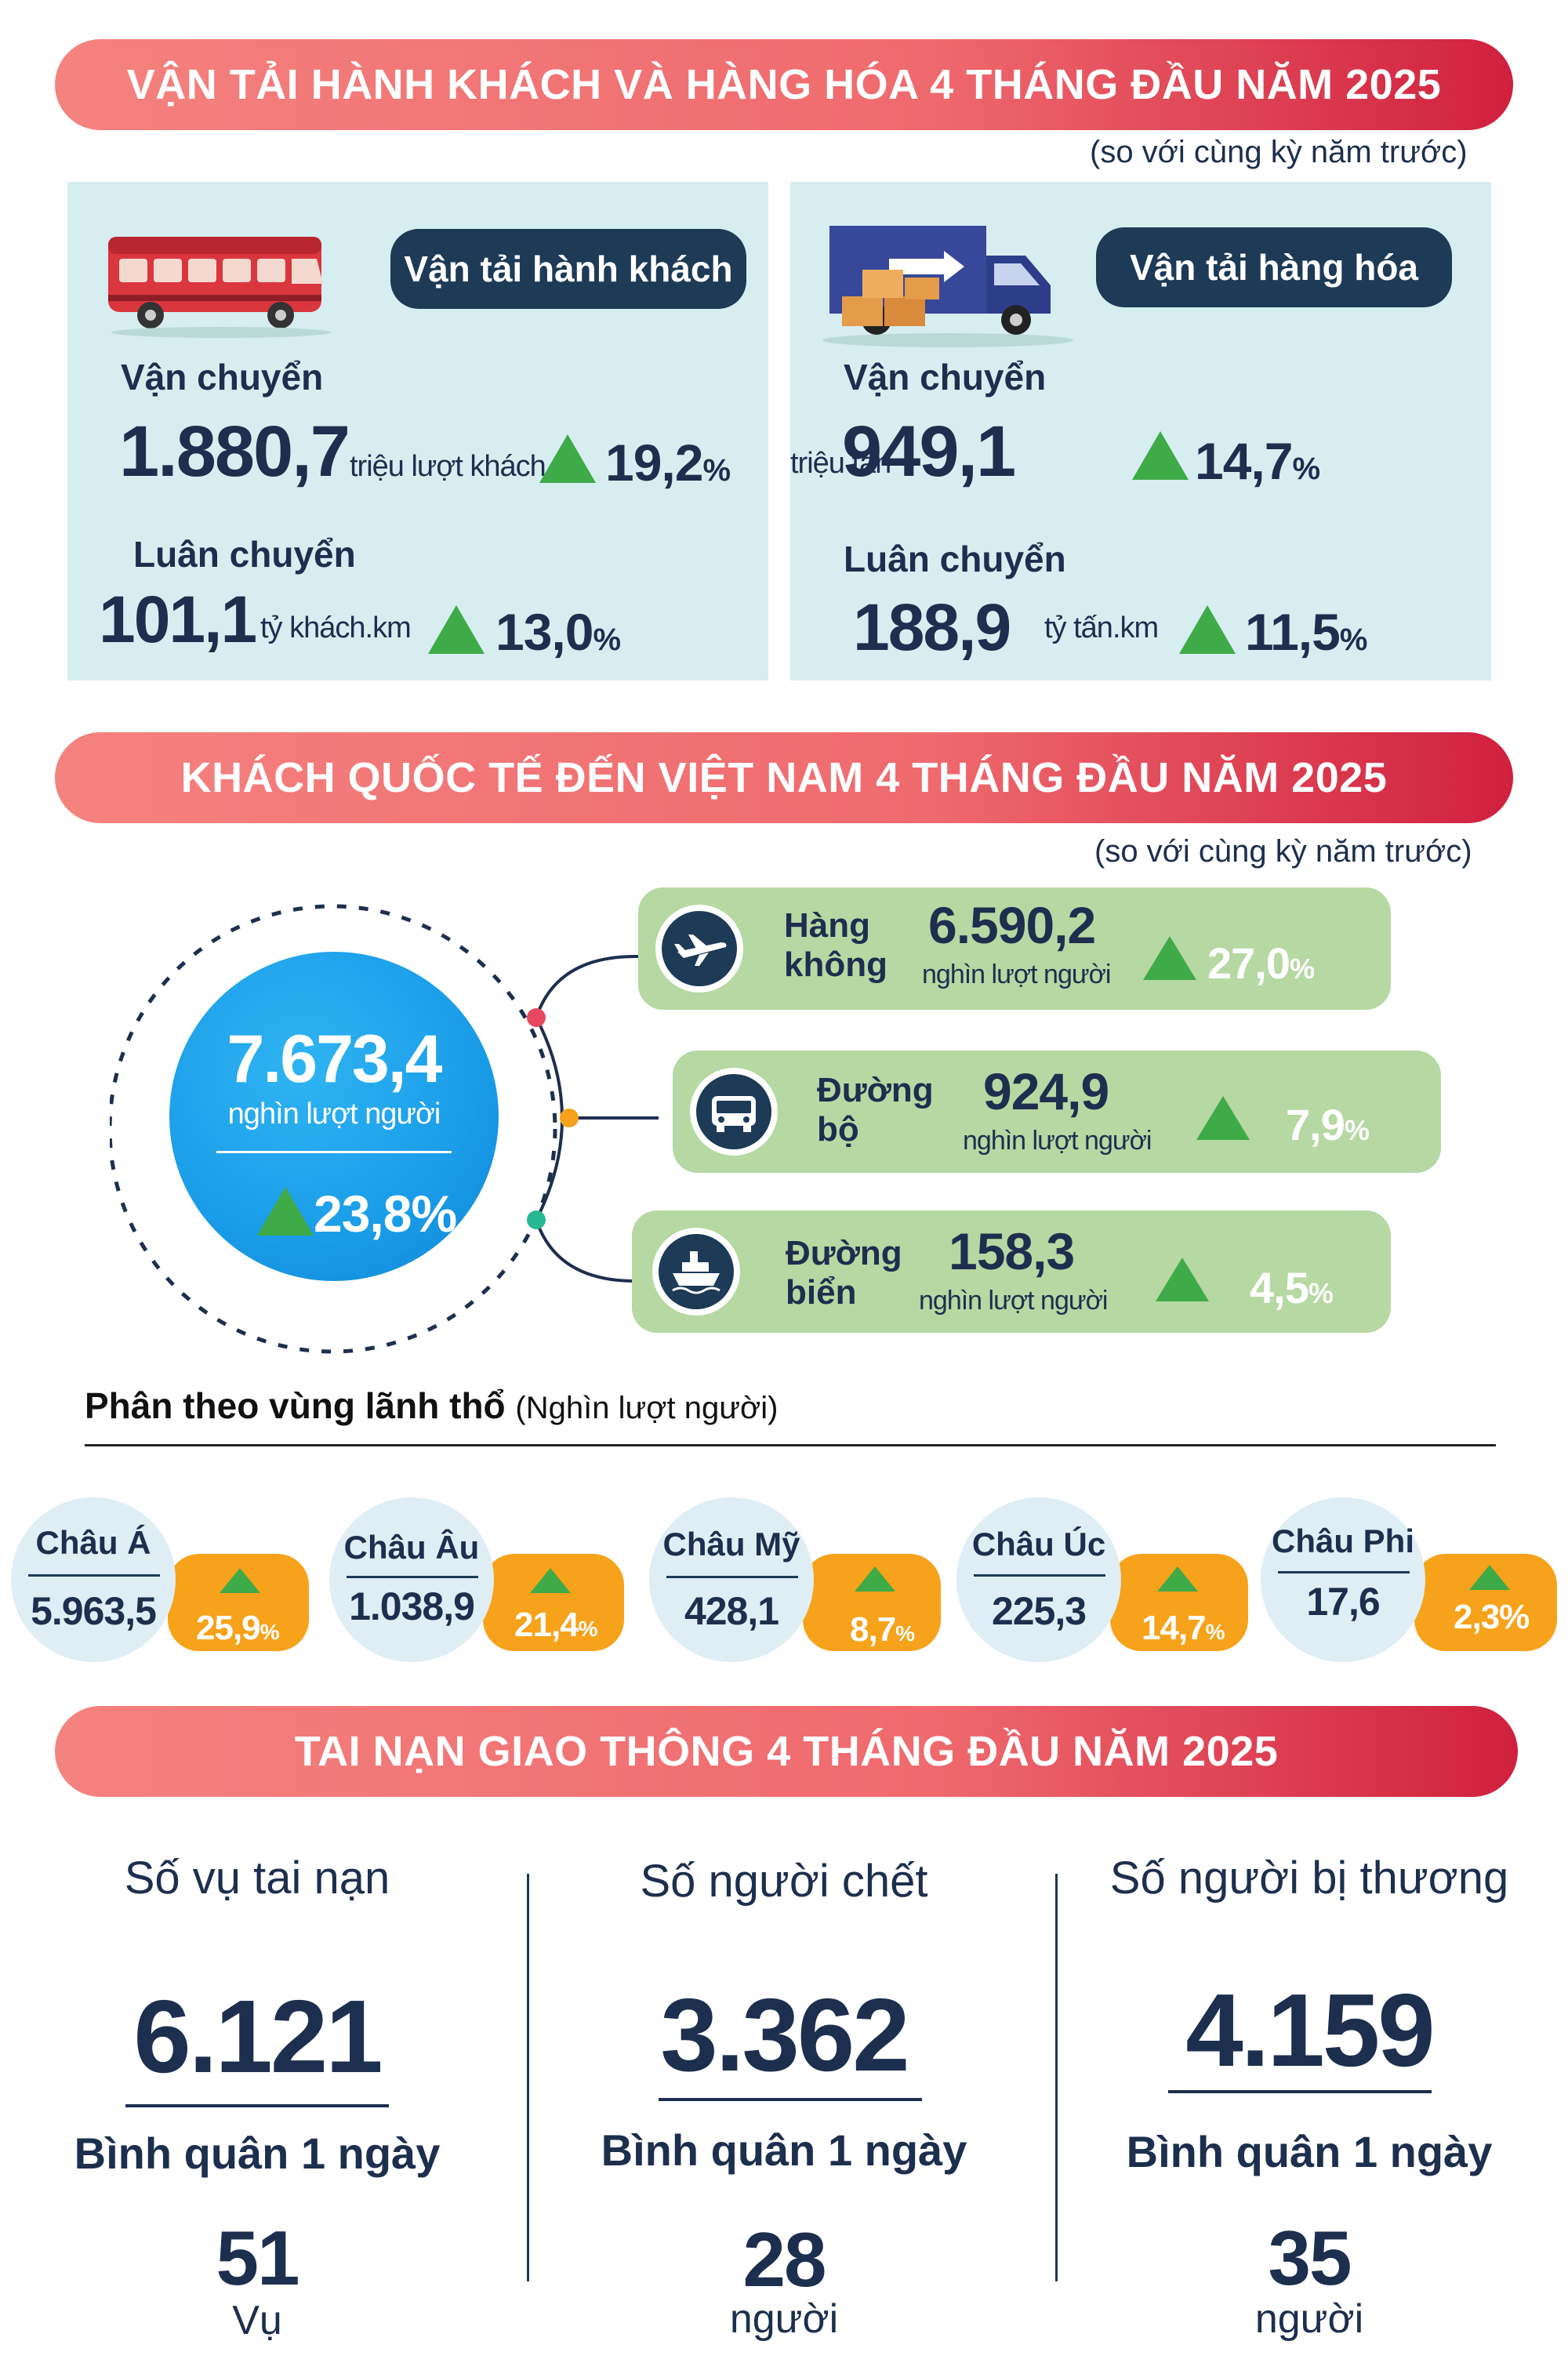 The height and width of the screenshot is (2370, 1568). I want to click on section3-title: TAI NẠN GIAO THÔNG 4 THÁNG ĐẦU NĂM 2025, so click(786, 1752).